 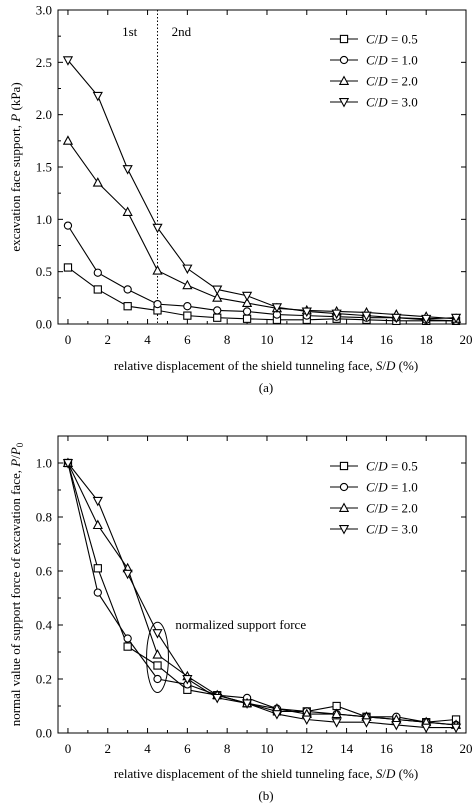 What do you see at coordinates (44, 463) in the screenshot?
I see `y-tick-label: 1.0` at bounding box center [44, 463].